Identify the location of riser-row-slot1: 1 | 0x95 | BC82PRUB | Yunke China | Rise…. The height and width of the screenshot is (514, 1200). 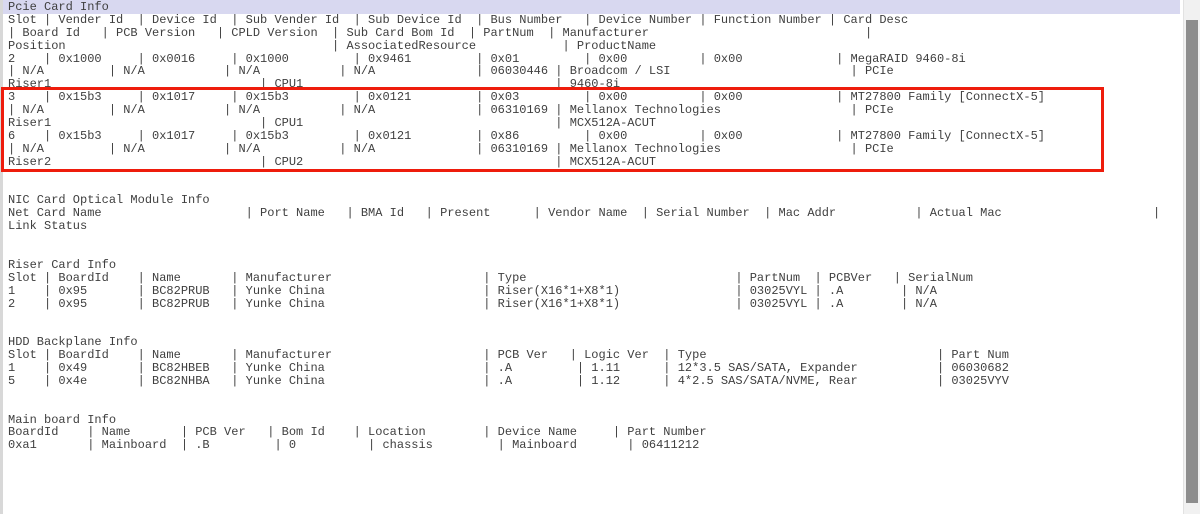
(472, 290).